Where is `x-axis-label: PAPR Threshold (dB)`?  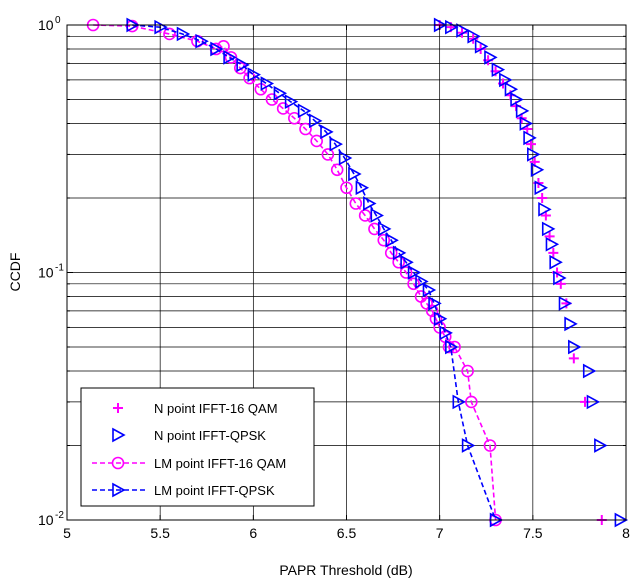 x-axis-label: PAPR Threshold (dB) is located at coordinates (345, 570).